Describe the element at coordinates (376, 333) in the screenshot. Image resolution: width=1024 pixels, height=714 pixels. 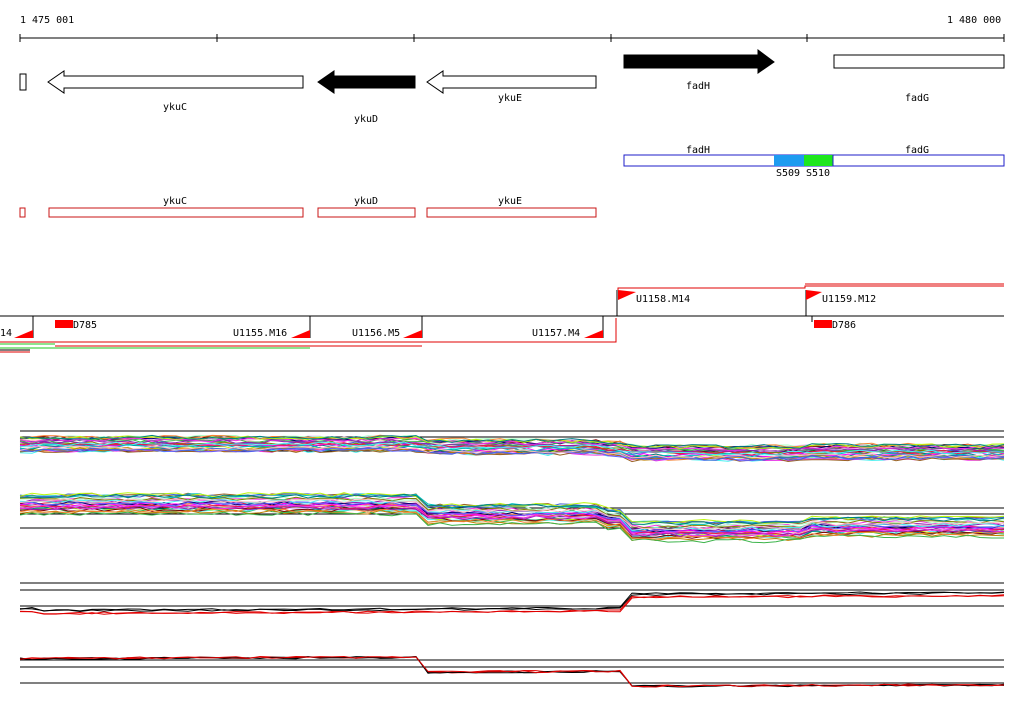
I see `promoter-U1156-label: U1156.M5` at that location.